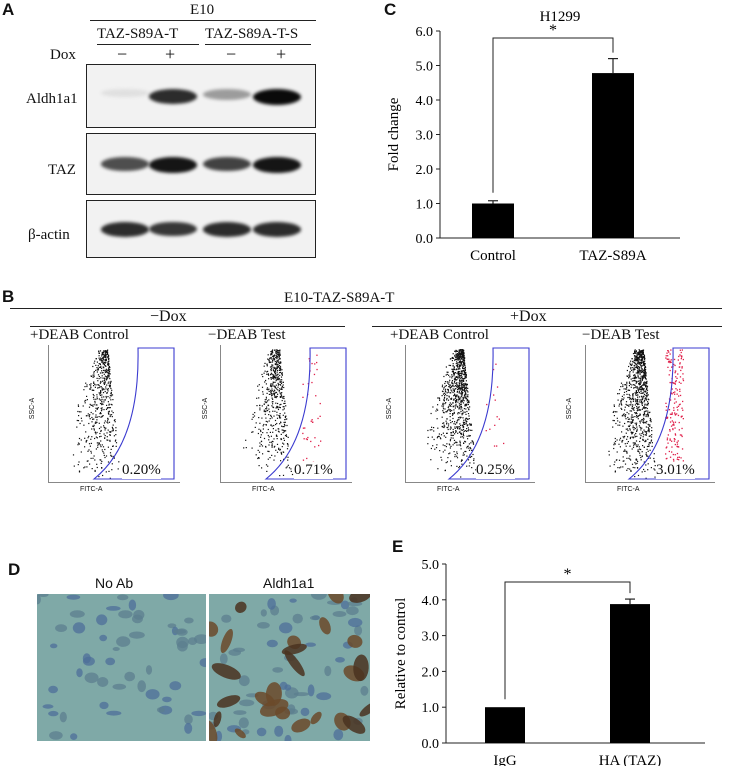 The image size is (733, 766). What do you see at coordinates (431, 565) in the screenshot?
I see `y-tick-label: 5.0` at bounding box center [431, 565].